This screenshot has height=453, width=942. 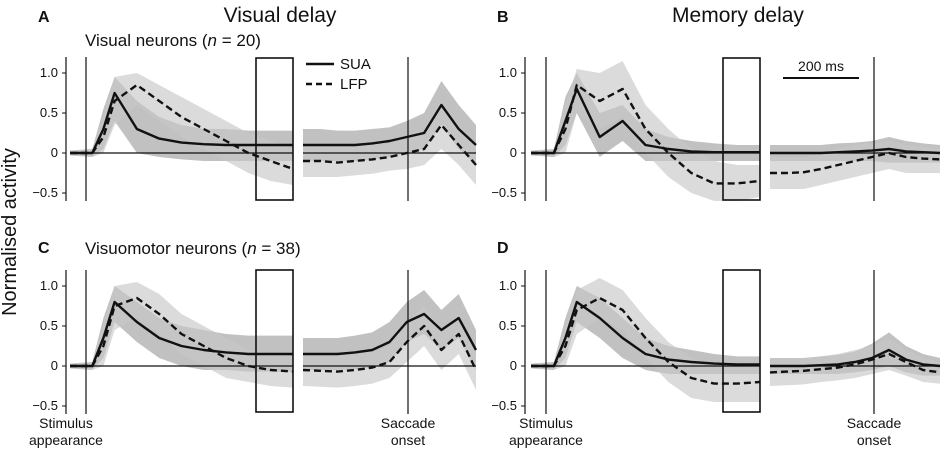 I want to click on event-label-onset-a: onset, so click(x=408, y=440).